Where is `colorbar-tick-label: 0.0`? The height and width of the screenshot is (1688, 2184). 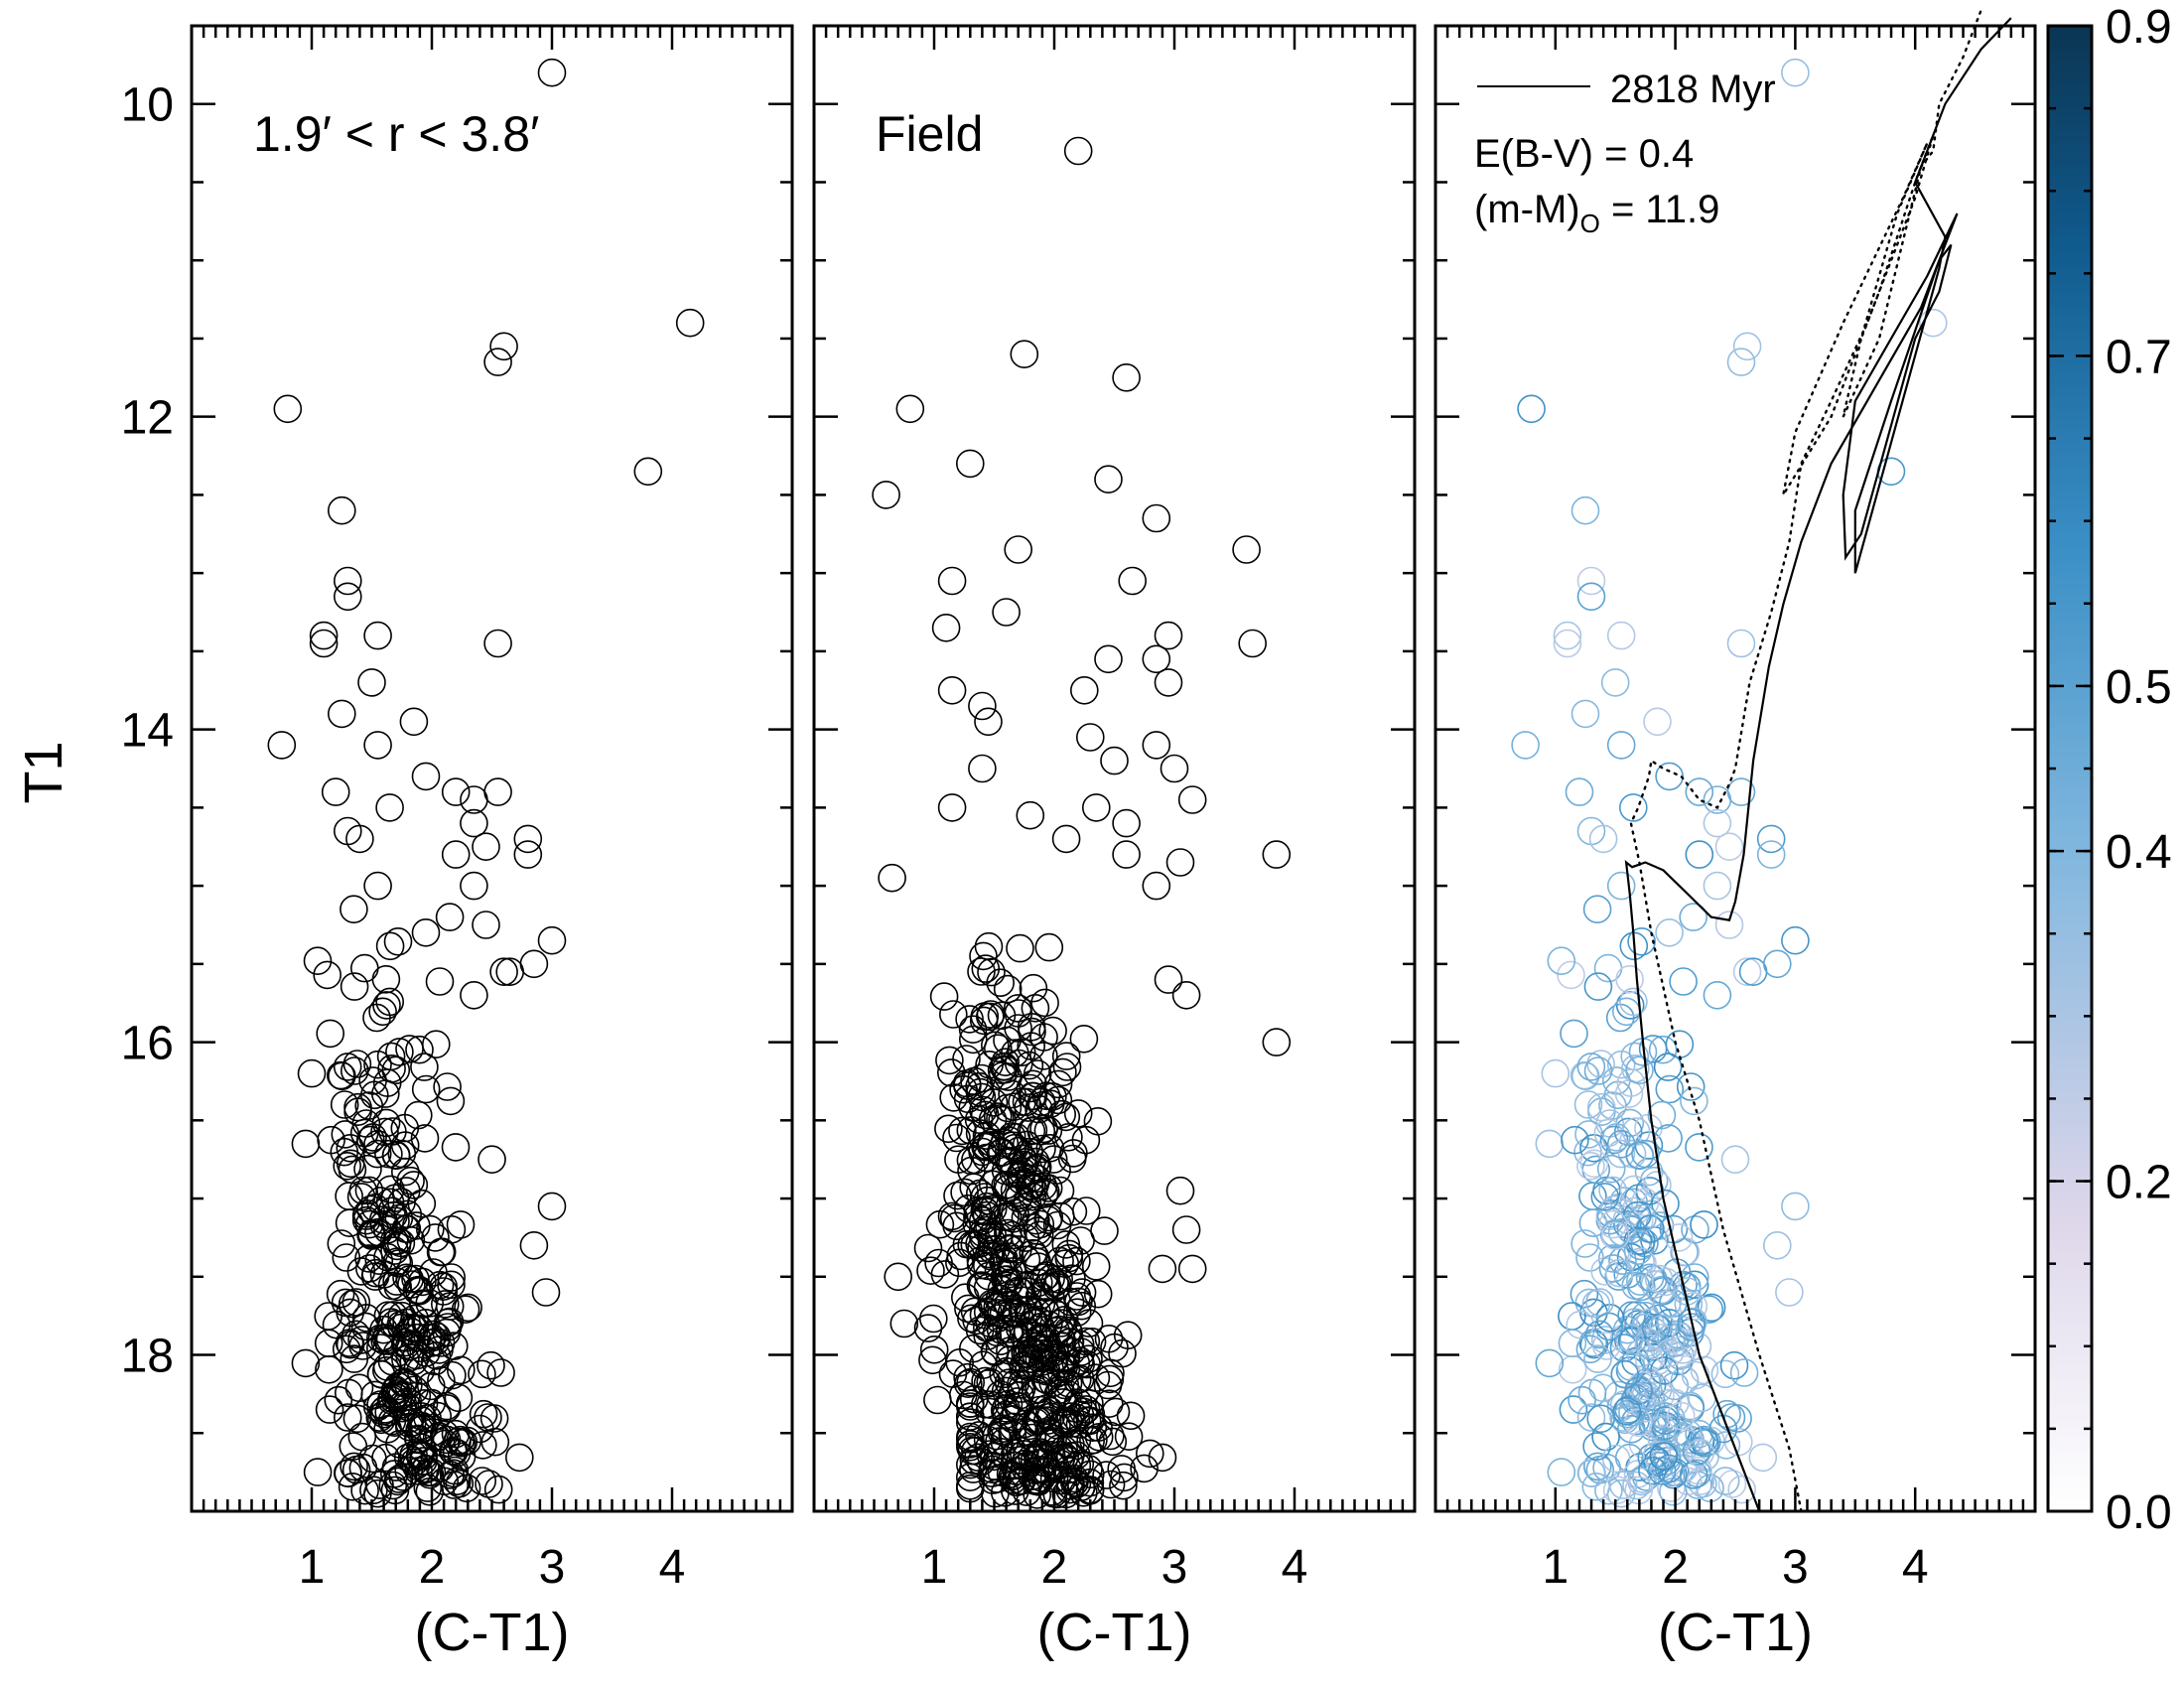
colorbar-tick-label: 0.0 is located at coordinates (2139, 1512).